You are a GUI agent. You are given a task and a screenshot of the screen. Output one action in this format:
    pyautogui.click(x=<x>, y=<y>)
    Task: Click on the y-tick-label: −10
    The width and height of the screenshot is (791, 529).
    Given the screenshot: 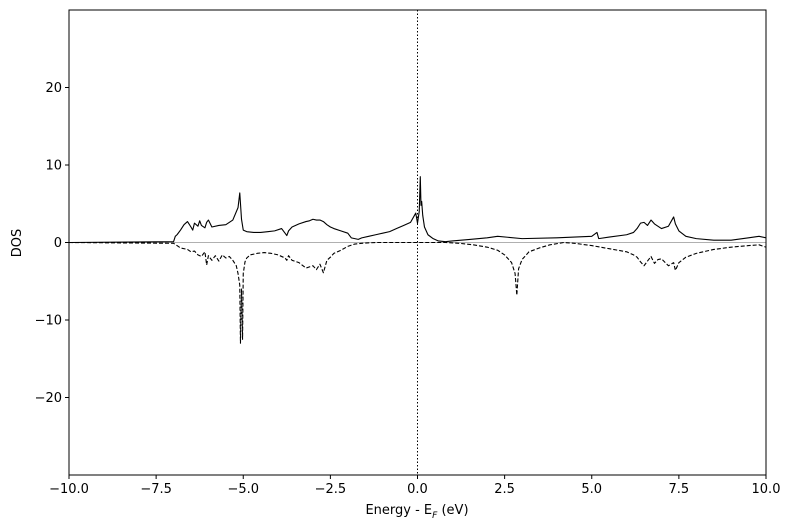 What is the action you would take?
    pyautogui.click(x=48, y=321)
    